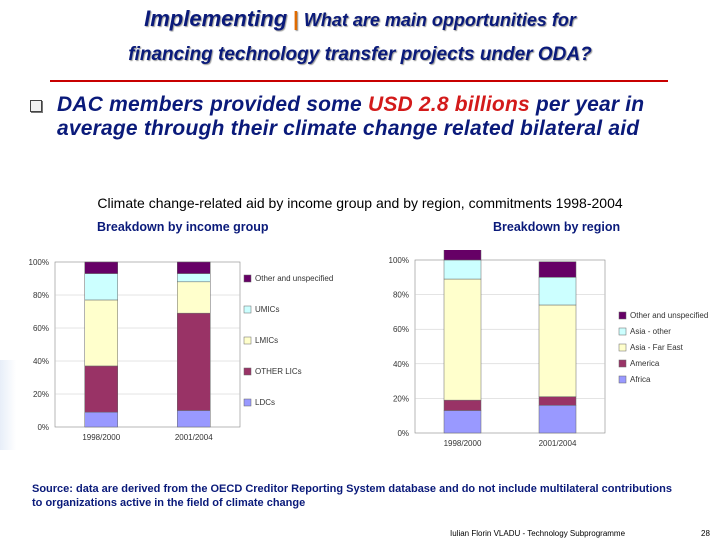  What do you see at coordinates (36, 106) in the screenshot?
I see `bullet-icon` at bounding box center [36, 106].